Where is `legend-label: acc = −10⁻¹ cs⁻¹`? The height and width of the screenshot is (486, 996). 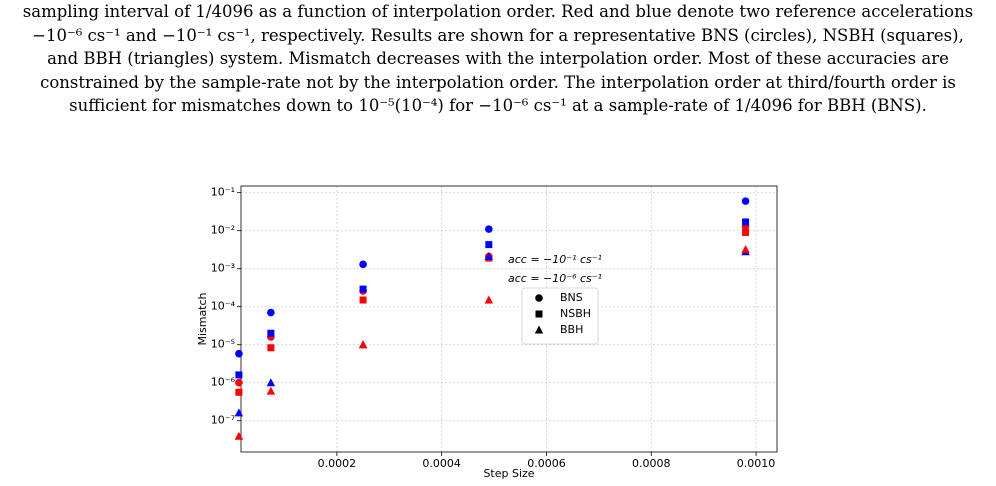 legend-label: acc = −10⁻¹ cs⁻¹ is located at coordinates (555, 259).